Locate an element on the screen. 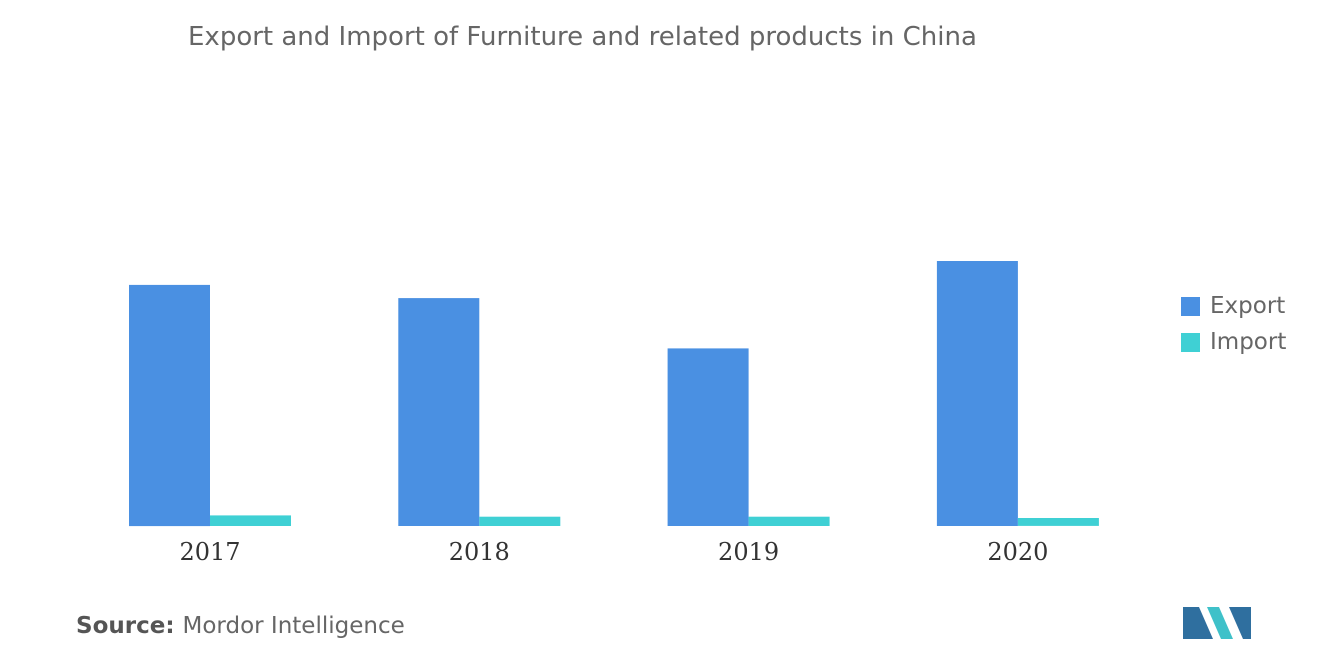 The height and width of the screenshot is (665, 1320). bar-export-2017 is located at coordinates (169, 405).